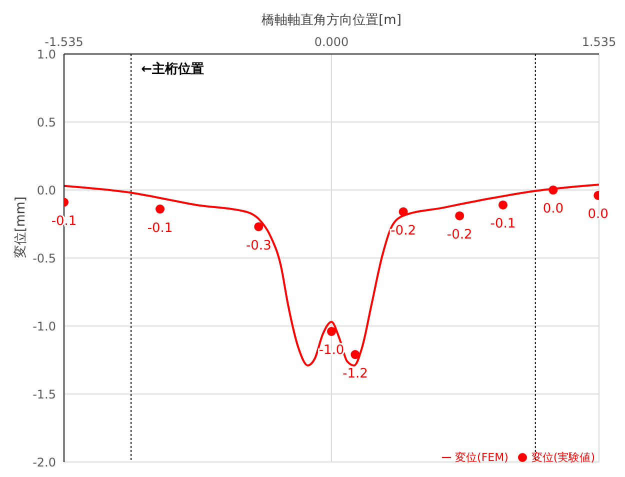  Describe the element at coordinates (64, 42) in the screenshot. I see `x-tick-label: -1.535` at that location.